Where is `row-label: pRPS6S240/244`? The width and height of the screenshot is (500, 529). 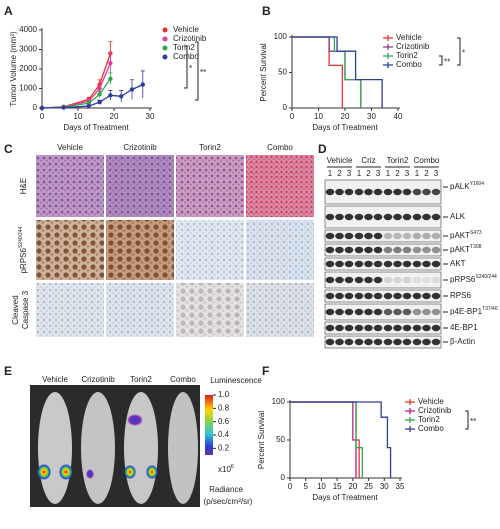
row-label: pRPS6S240/244 is located at coordinates (23, 249).